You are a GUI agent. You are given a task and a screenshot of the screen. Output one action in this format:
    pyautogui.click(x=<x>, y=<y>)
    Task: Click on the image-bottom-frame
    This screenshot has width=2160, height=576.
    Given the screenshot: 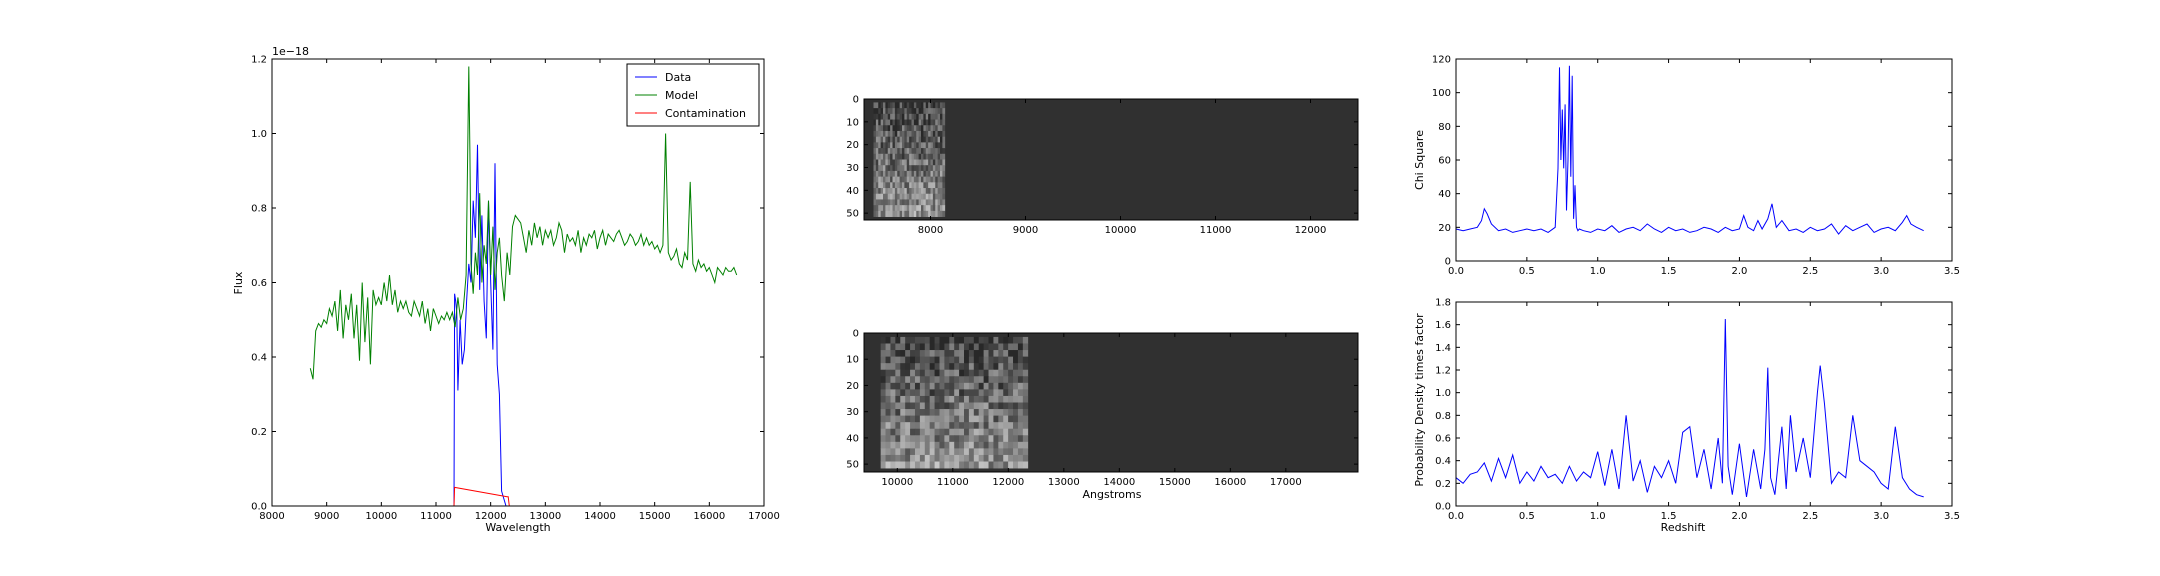 What is the action you would take?
    pyautogui.click(x=1111, y=402)
    